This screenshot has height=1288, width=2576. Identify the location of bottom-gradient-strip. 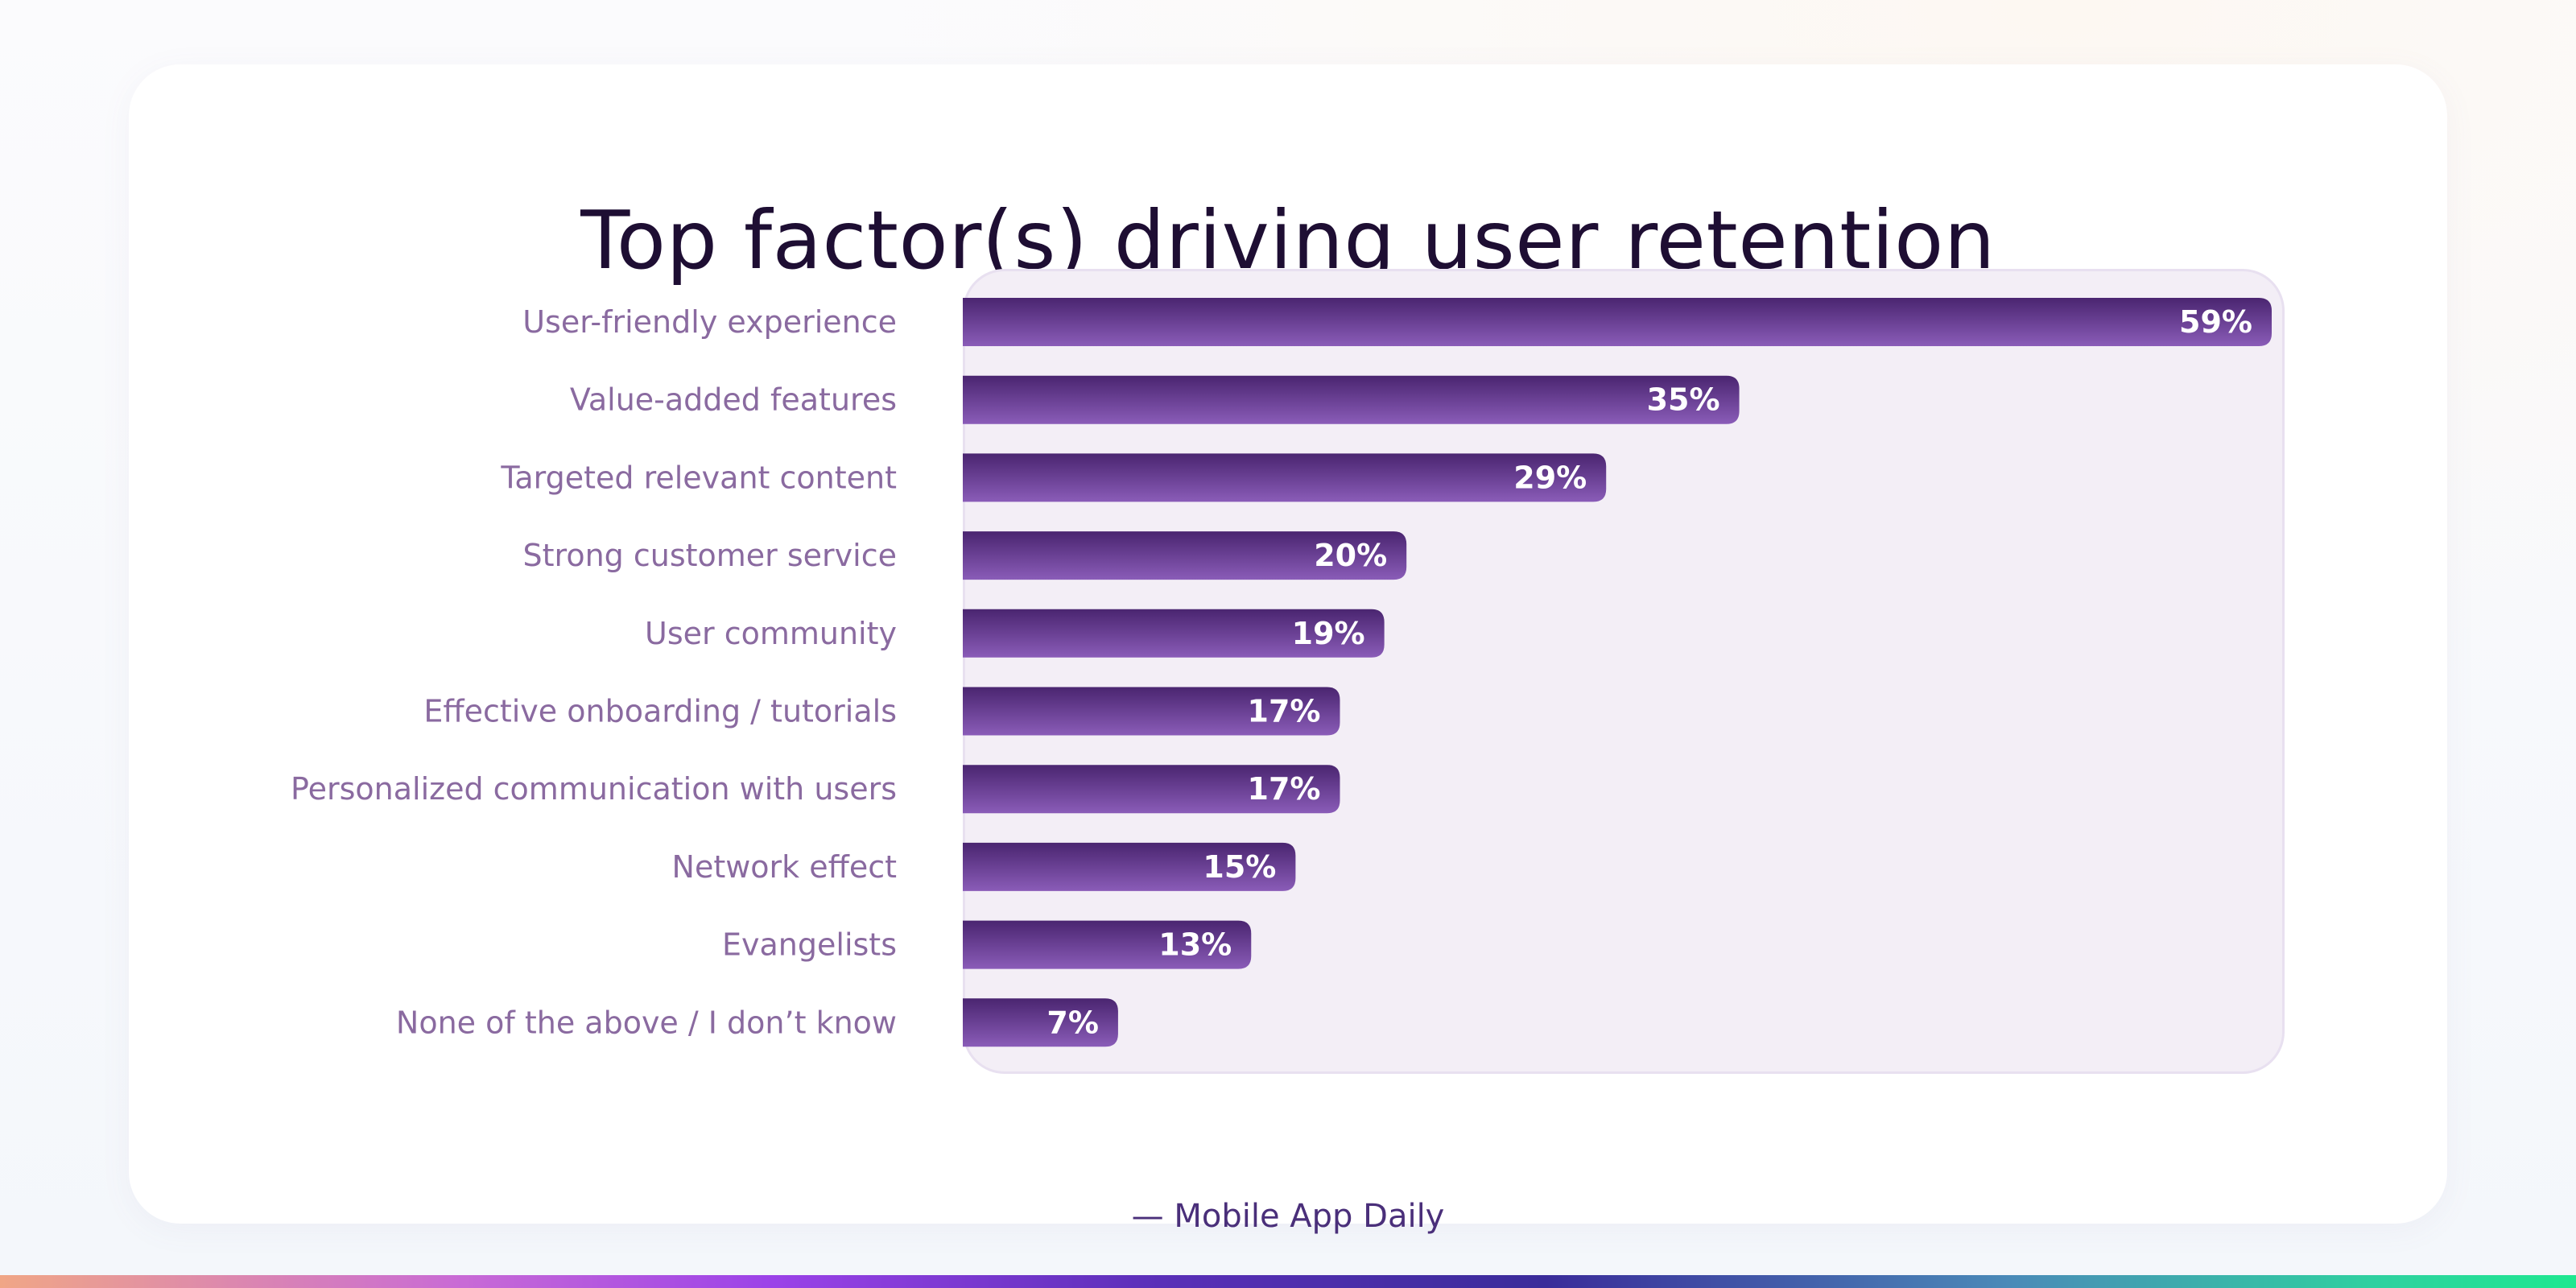
(1288, 1281).